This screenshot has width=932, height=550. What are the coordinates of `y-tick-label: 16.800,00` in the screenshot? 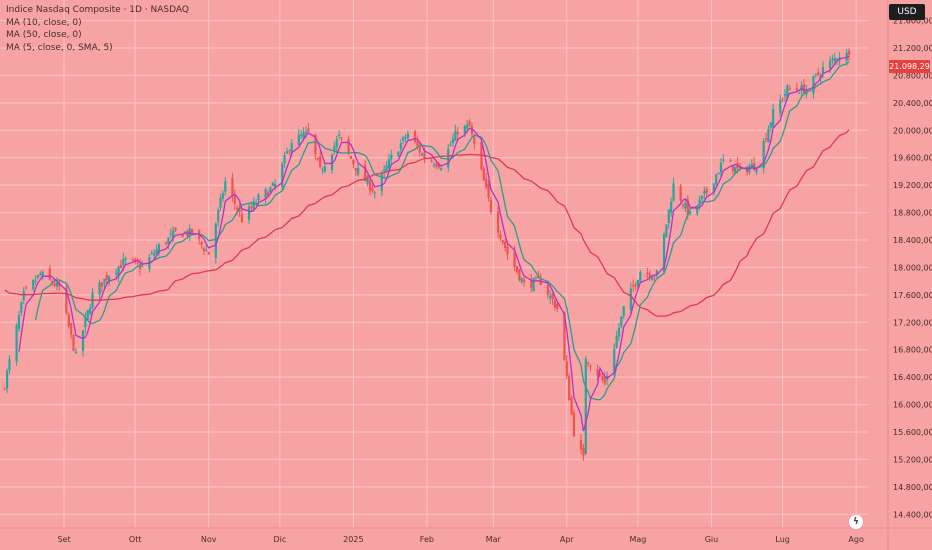 It's located at (912, 350).